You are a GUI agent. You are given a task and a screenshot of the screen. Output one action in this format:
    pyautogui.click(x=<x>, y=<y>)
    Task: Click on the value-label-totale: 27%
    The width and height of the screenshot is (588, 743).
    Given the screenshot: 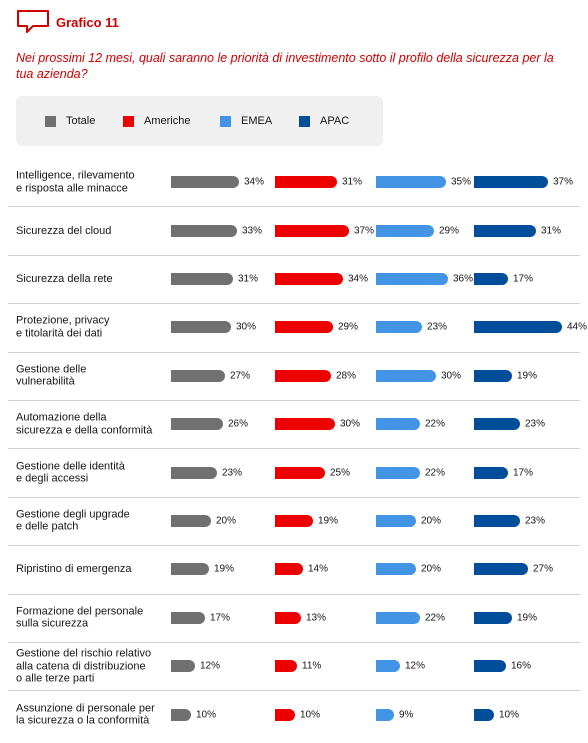 What is the action you would take?
    pyautogui.click(x=240, y=376)
    